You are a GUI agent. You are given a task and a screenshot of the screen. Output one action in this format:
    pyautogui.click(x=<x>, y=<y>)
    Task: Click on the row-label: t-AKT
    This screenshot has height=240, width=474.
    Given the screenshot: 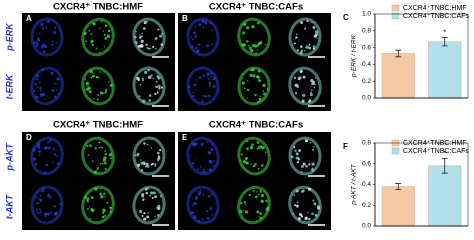 What is the action you would take?
    pyautogui.click(x=9, y=206)
    